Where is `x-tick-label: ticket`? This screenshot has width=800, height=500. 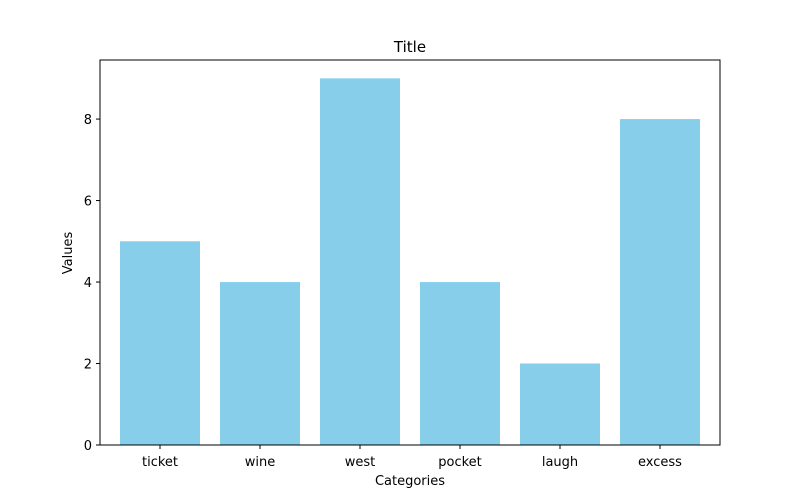 x-tick-label: ticket is located at coordinates (160, 462).